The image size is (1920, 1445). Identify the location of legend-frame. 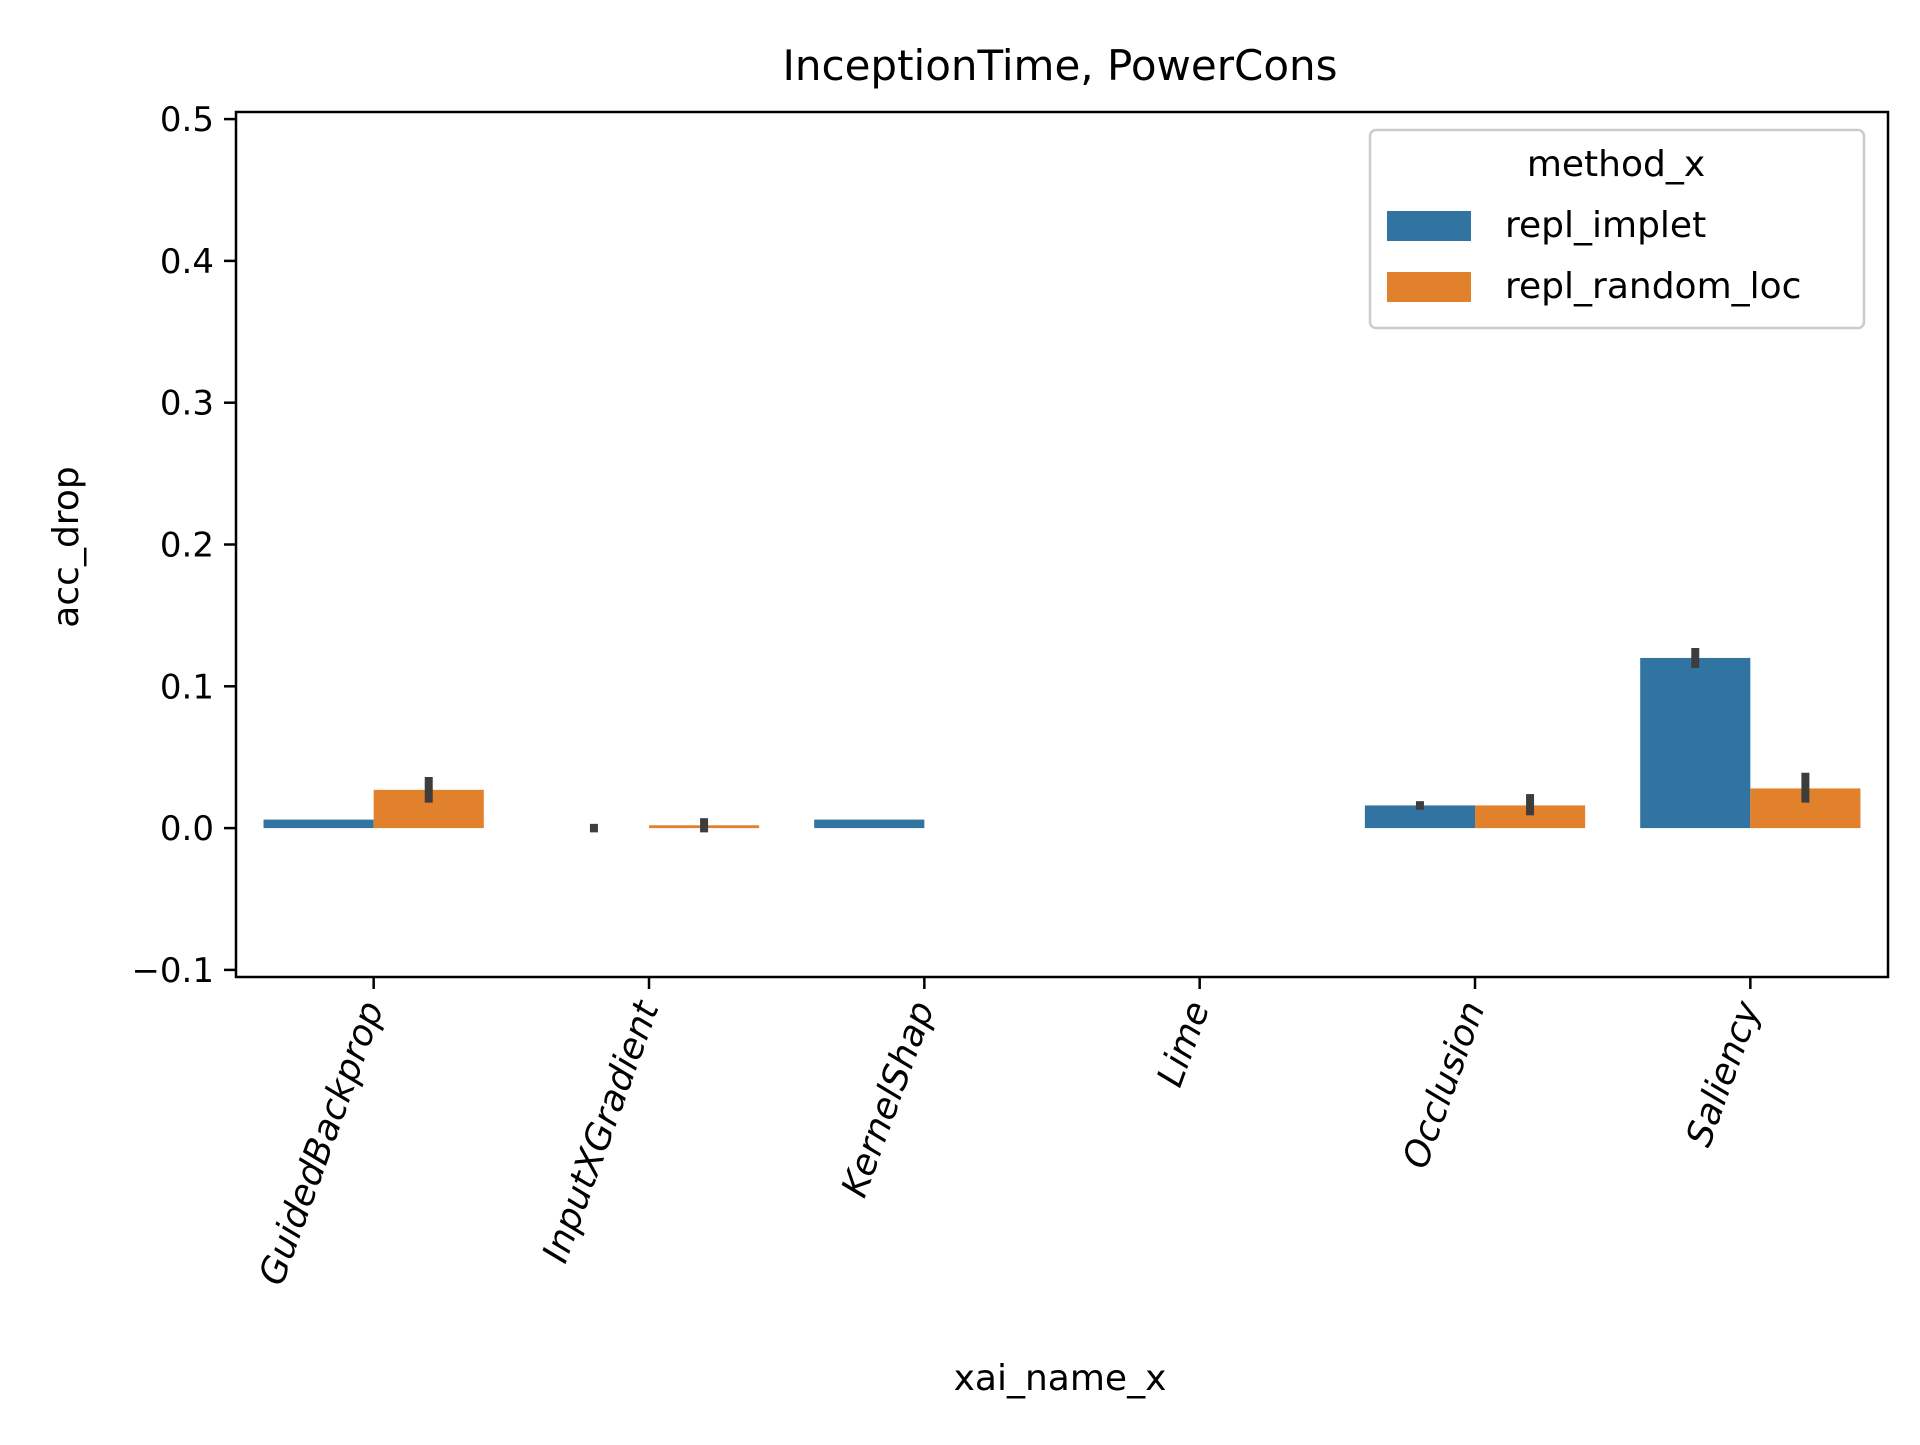
(1617, 229).